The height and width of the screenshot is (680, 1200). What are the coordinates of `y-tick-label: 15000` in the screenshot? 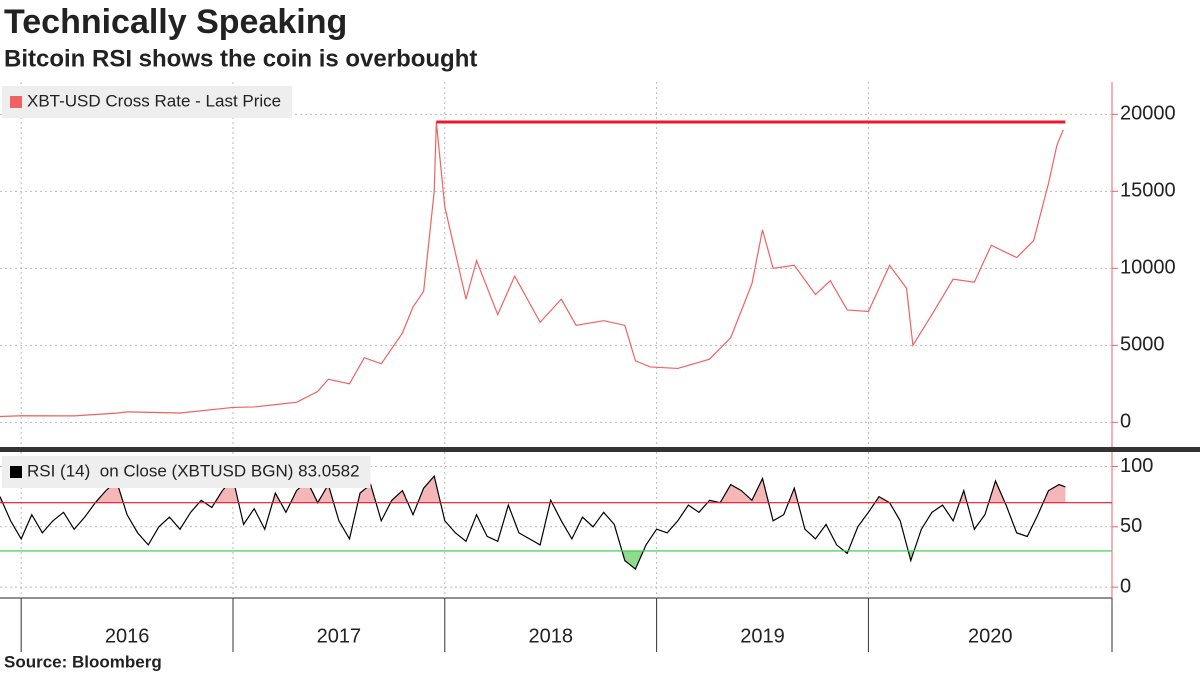 It's located at (1148, 191).